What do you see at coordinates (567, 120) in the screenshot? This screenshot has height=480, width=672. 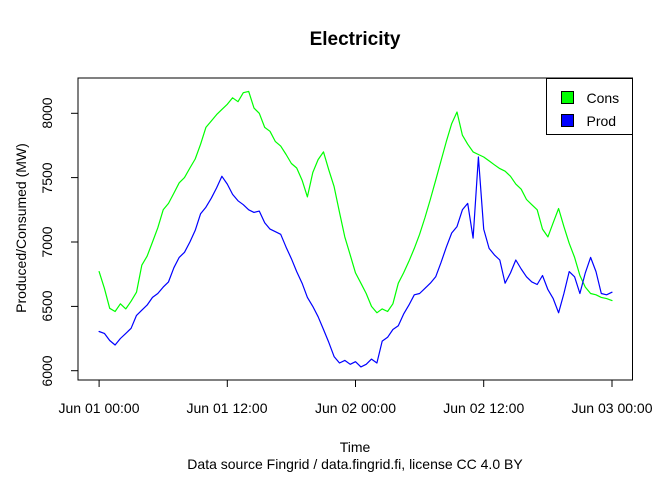 I see `prod-swatch` at bounding box center [567, 120].